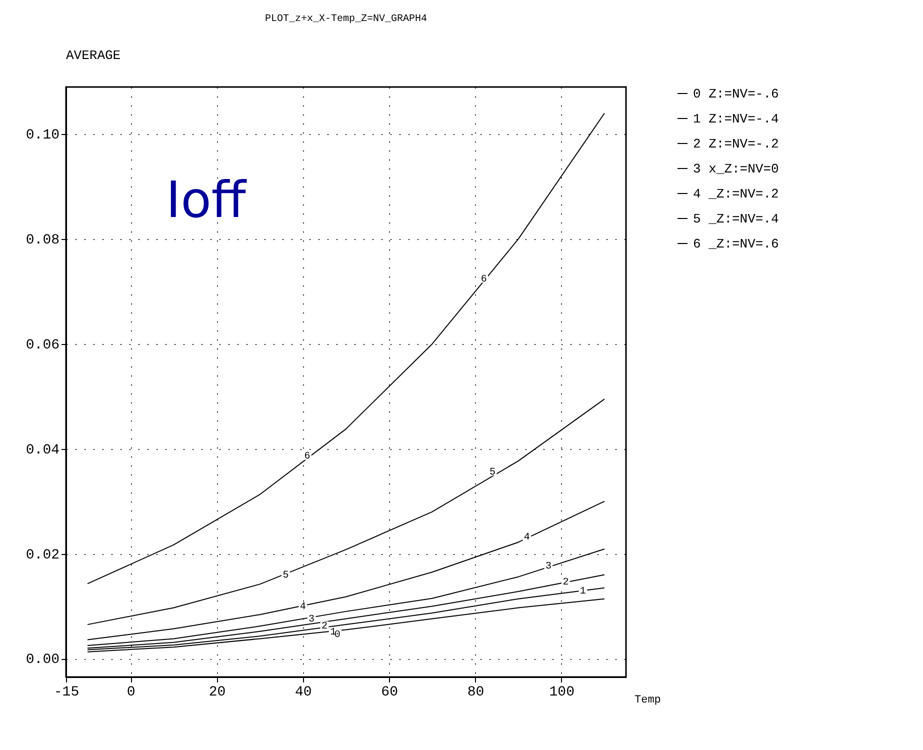 The height and width of the screenshot is (750, 923). Describe the element at coordinates (337, 635) in the screenshot. I see `annotation: 0` at that location.